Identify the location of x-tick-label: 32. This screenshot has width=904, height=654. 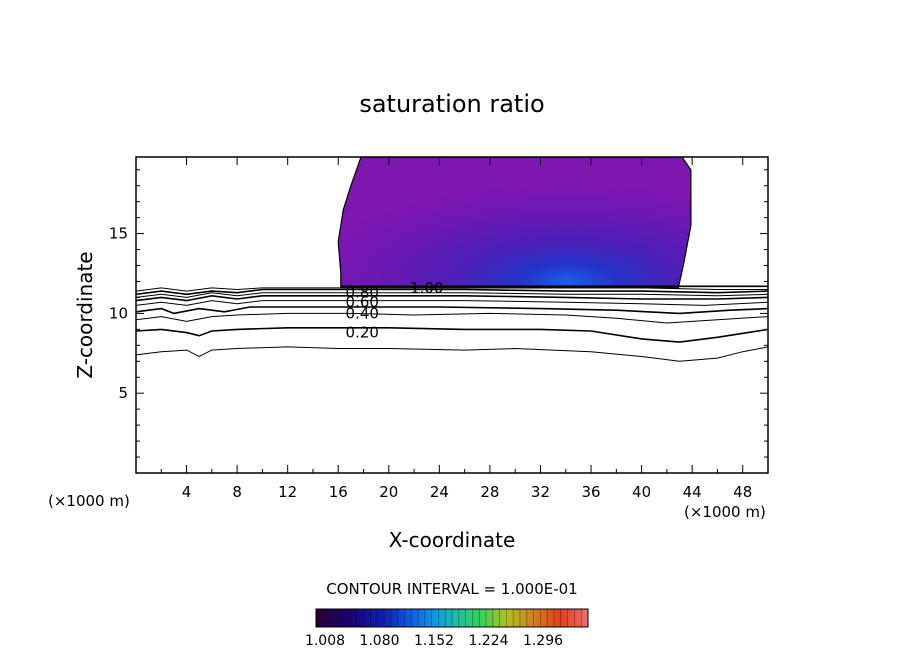
(540, 492).